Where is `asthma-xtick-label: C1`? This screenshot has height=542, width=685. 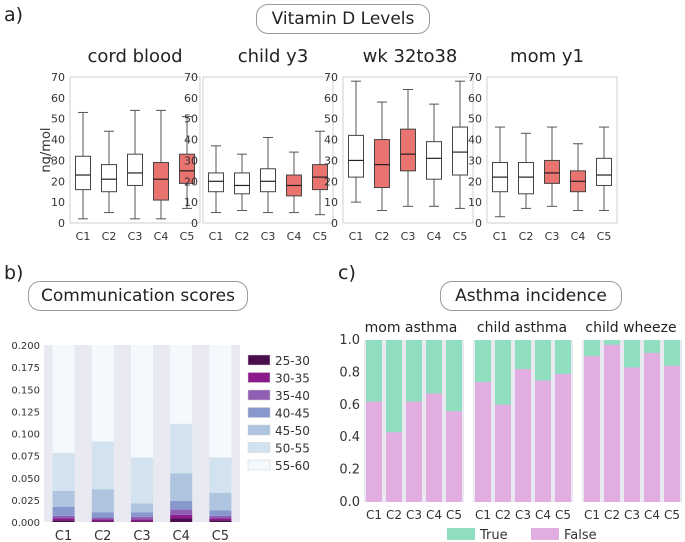
asthma-xtick-label: C1 is located at coordinates (592, 515).